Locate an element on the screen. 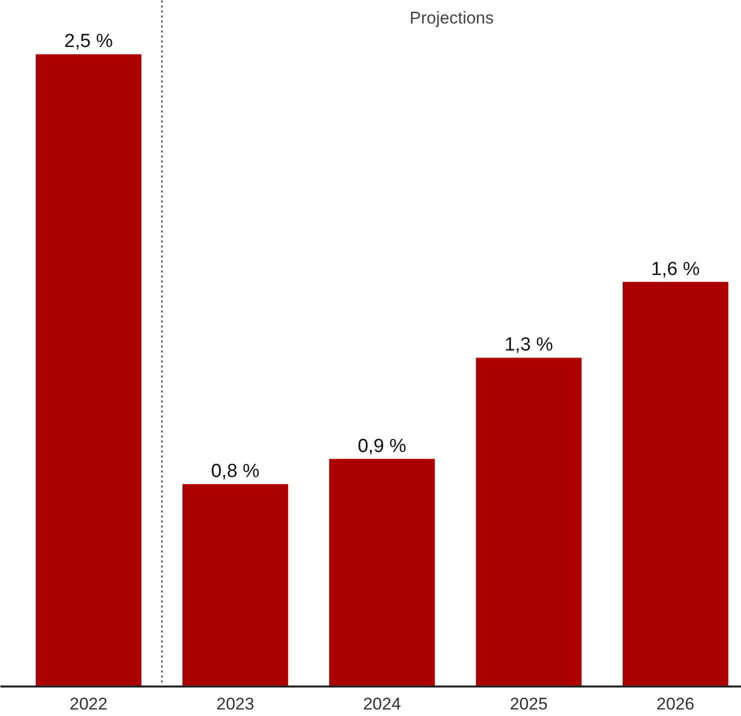  data-label: 1,6 % is located at coordinates (675, 269).